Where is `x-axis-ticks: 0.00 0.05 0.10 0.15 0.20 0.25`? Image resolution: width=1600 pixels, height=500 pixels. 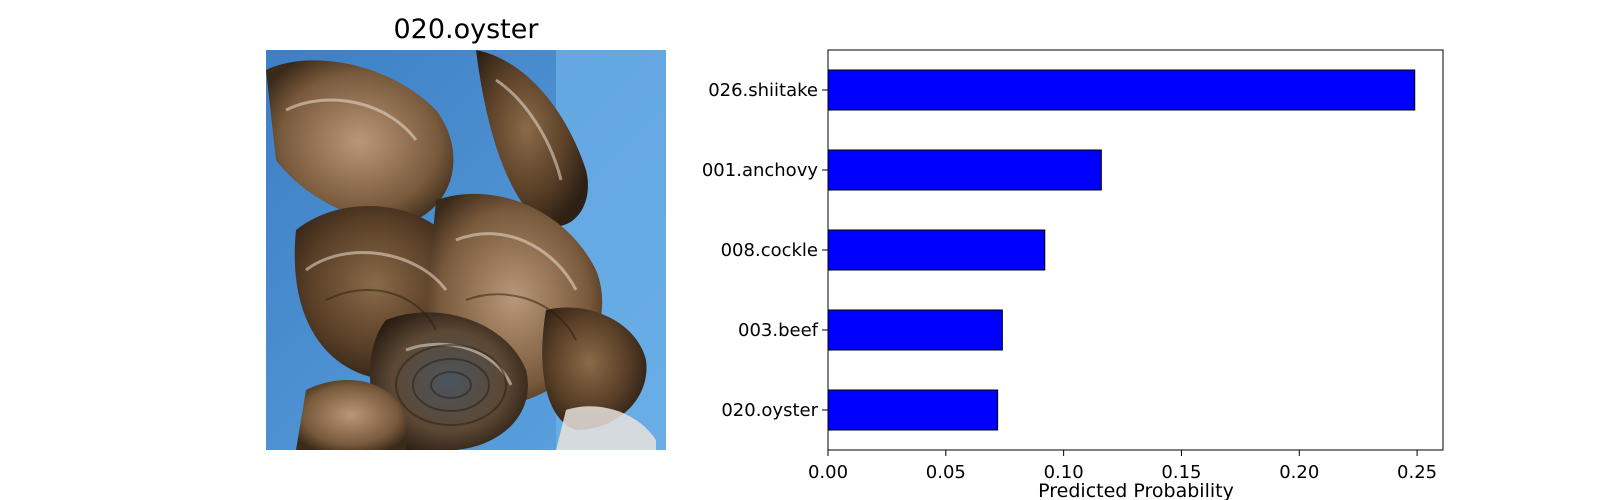
x-axis-ticks: 0.00 0.05 0.10 0.15 0.20 0.25 is located at coordinates (1122, 466).